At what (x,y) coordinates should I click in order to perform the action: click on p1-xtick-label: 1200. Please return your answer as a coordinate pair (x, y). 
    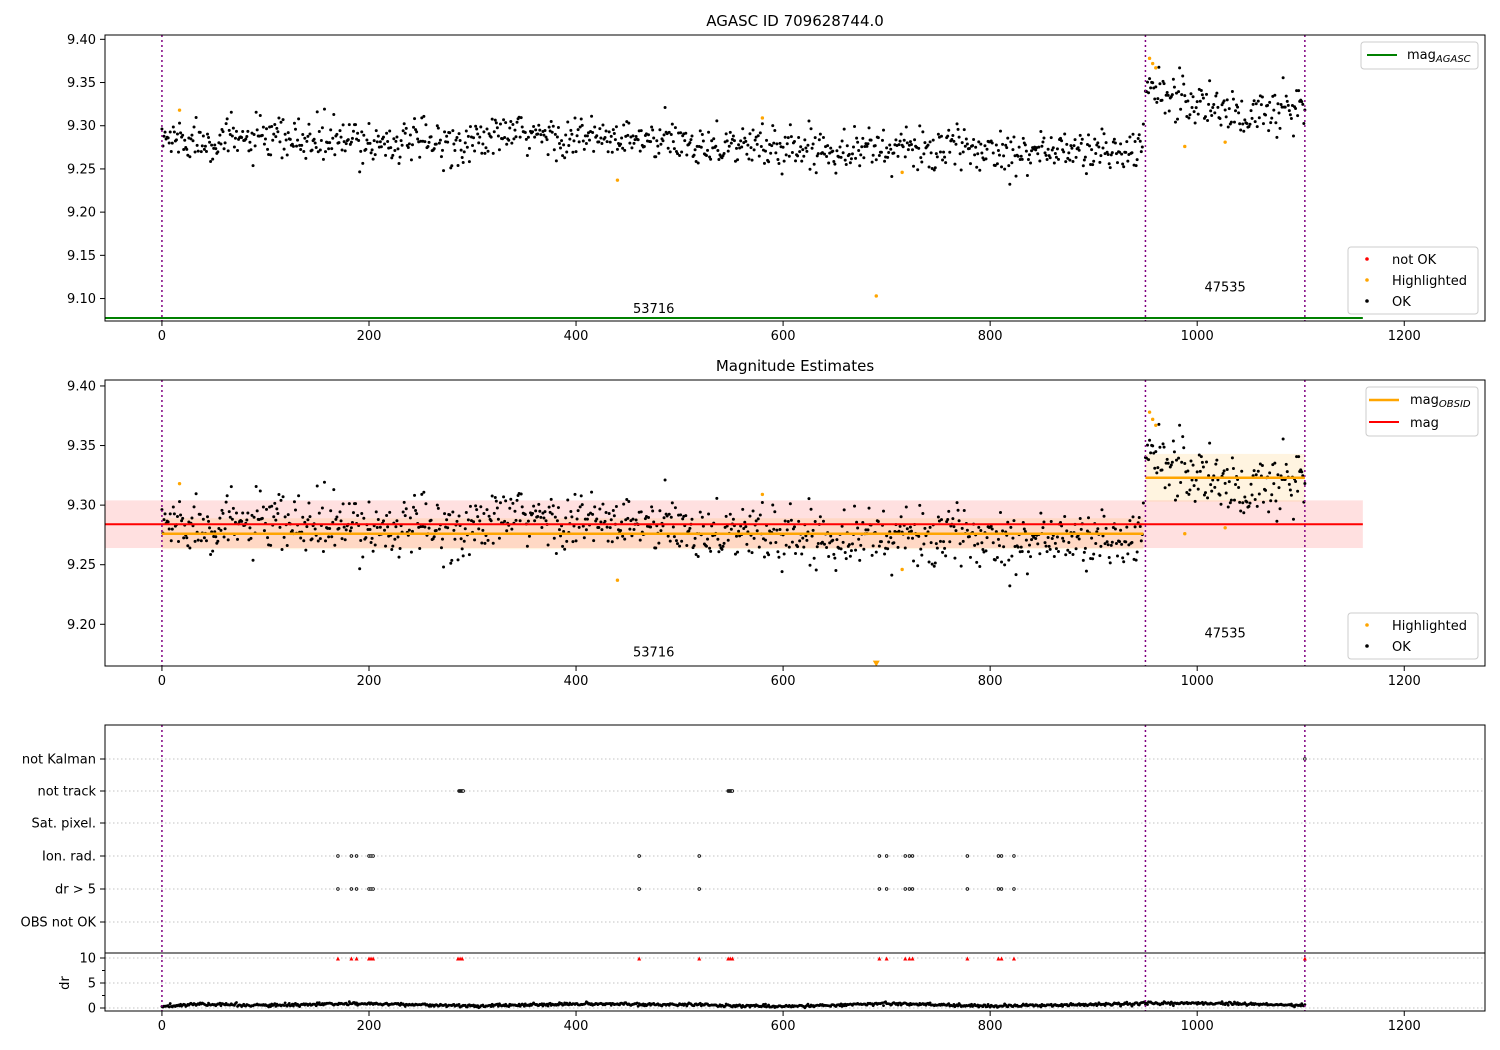
    Looking at the image, I should click on (1404, 336).